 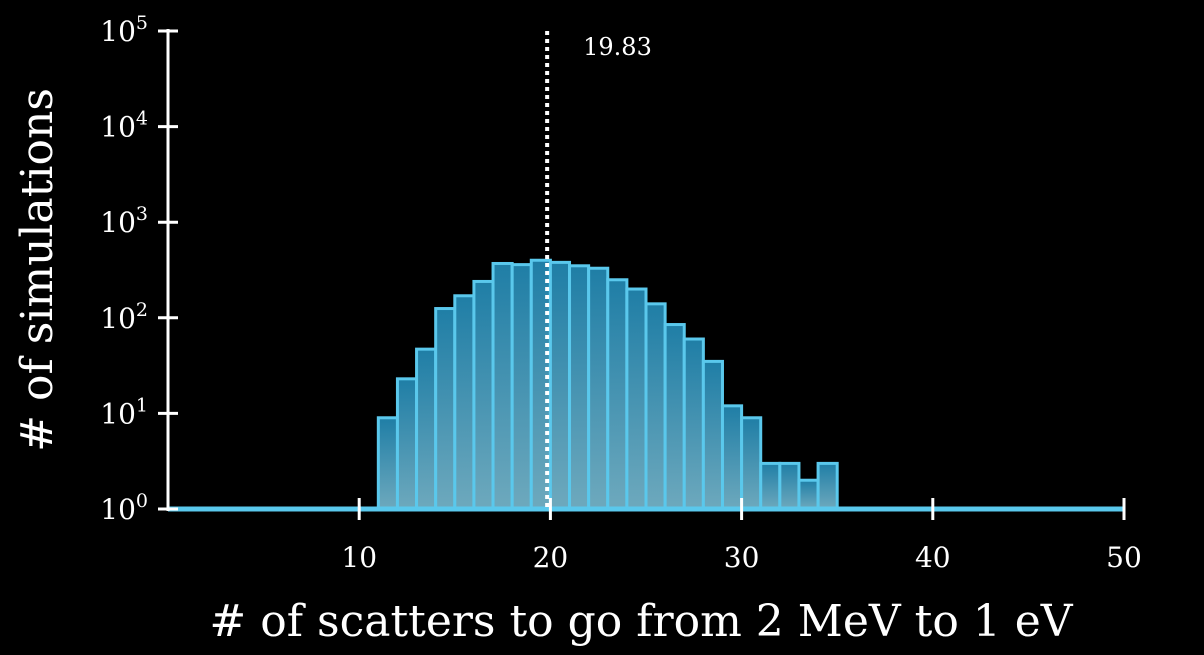 What do you see at coordinates (359, 557) in the screenshot?
I see `x-tick-label: 10` at bounding box center [359, 557].